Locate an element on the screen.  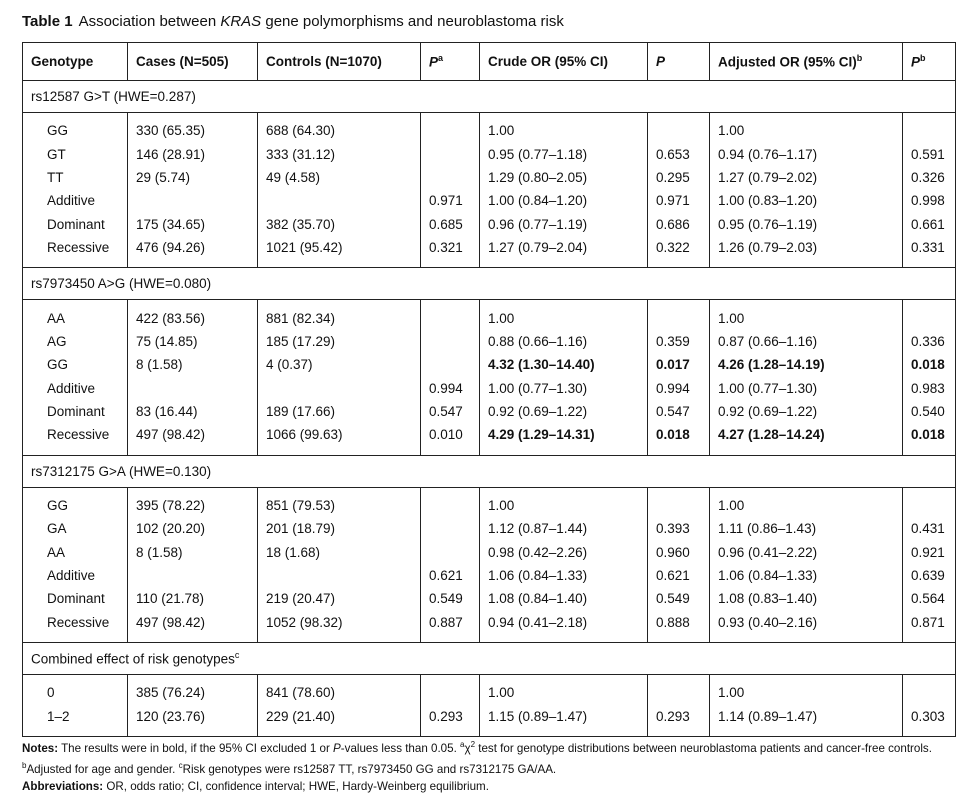
table-cell: 0.95 (0.76–1.19) is located at coordinates (806, 224).